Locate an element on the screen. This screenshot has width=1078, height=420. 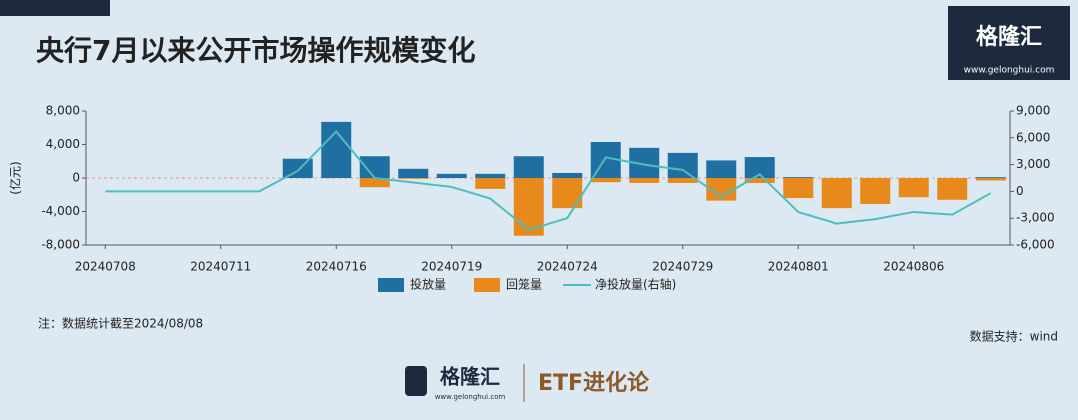
y-tick-label: 8,000 is located at coordinates (63, 111).